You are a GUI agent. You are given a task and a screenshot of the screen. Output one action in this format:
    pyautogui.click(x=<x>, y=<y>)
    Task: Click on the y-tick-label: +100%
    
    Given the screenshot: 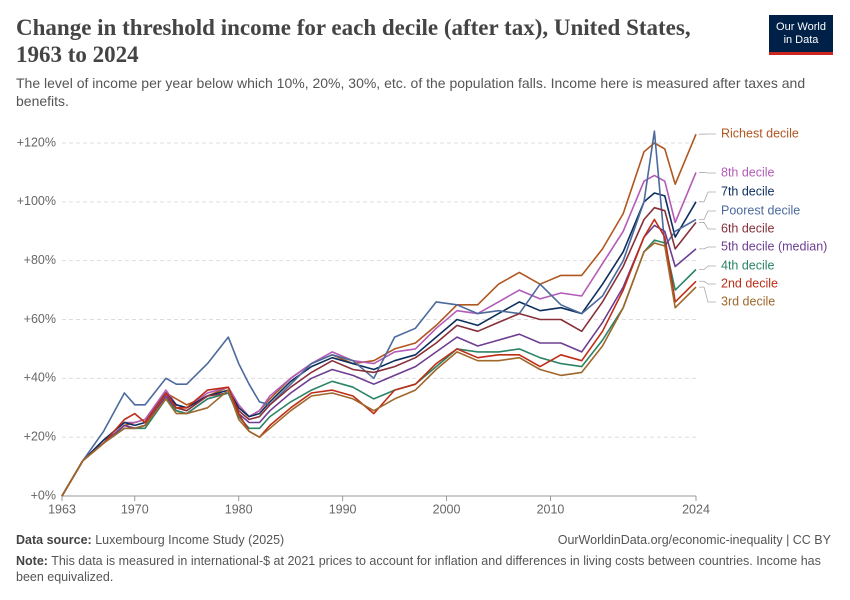 What is the action you would take?
    pyautogui.click(x=36, y=201)
    